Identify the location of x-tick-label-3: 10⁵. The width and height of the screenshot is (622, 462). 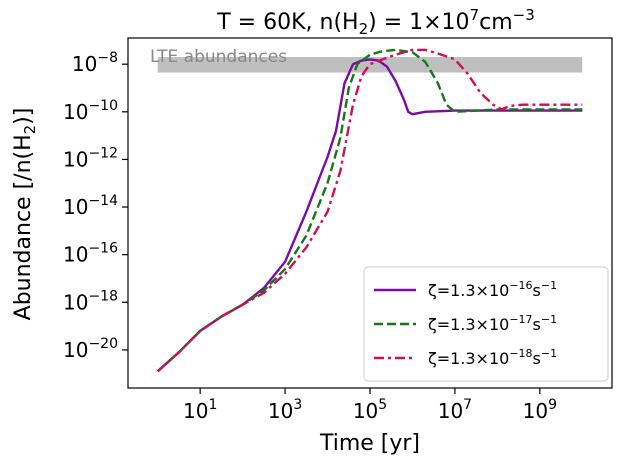
(370, 410).